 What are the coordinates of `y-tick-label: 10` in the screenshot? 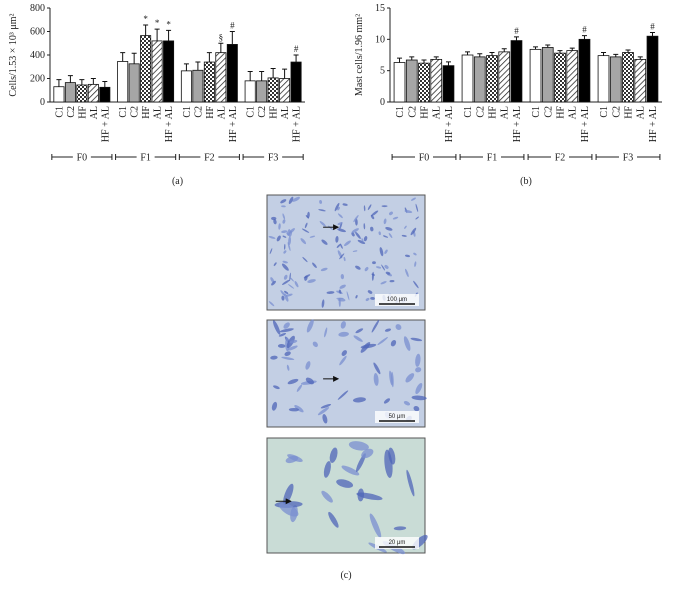 It's located at (380, 39).